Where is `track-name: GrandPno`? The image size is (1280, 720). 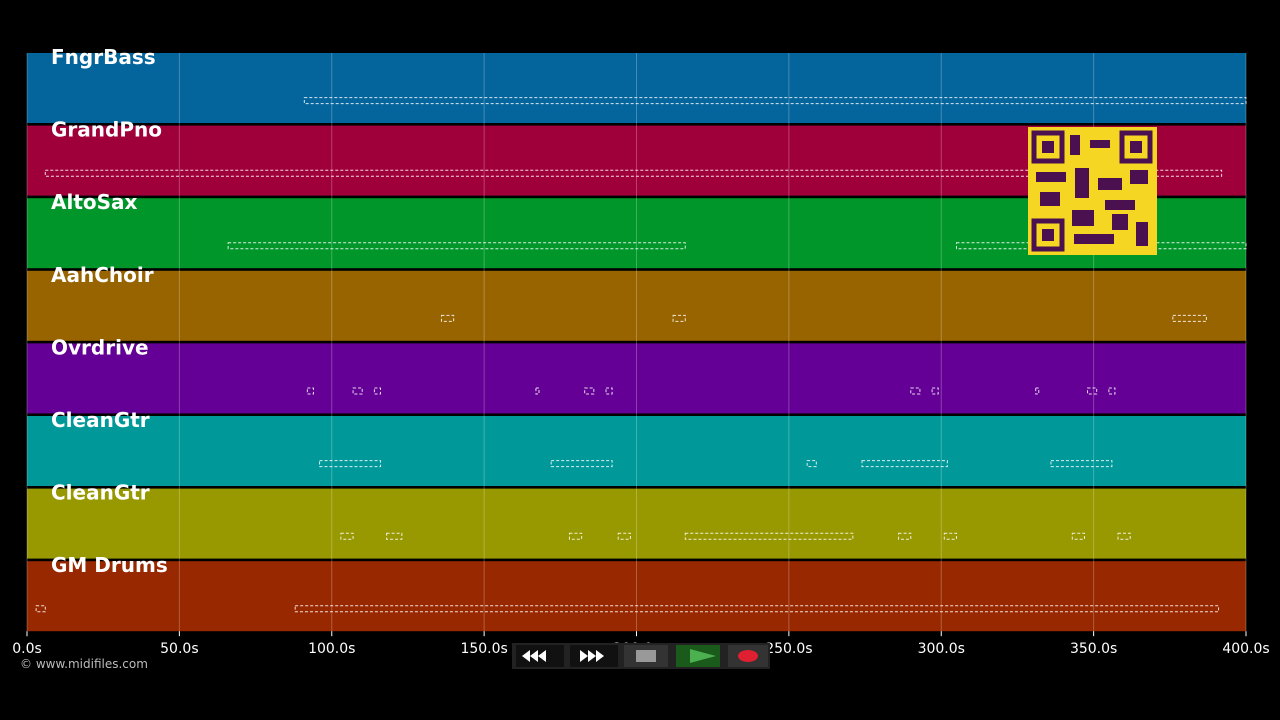
track-name: GrandPno is located at coordinates (106, 130).